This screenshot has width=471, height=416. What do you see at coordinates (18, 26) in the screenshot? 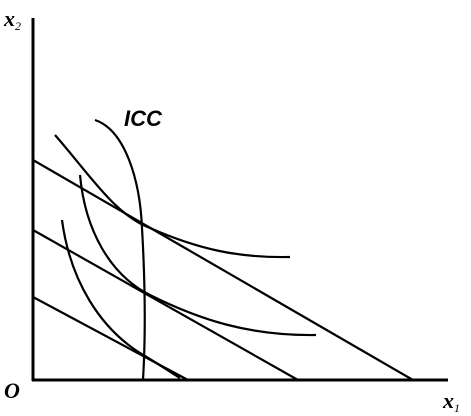
I see `y-axis-subscript: 2` at bounding box center [18, 26].